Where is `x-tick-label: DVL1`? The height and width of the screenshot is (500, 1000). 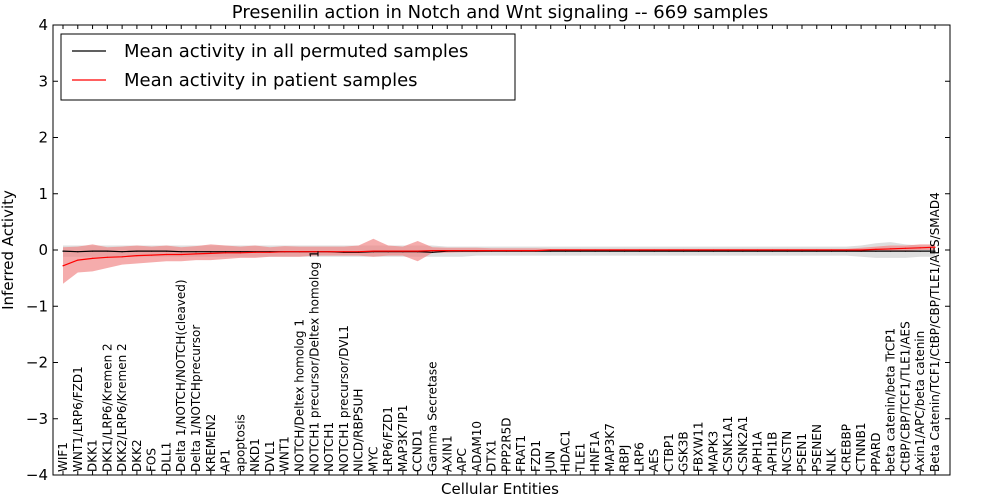 x-tick-label: DVL1 is located at coordinates (270, 456).